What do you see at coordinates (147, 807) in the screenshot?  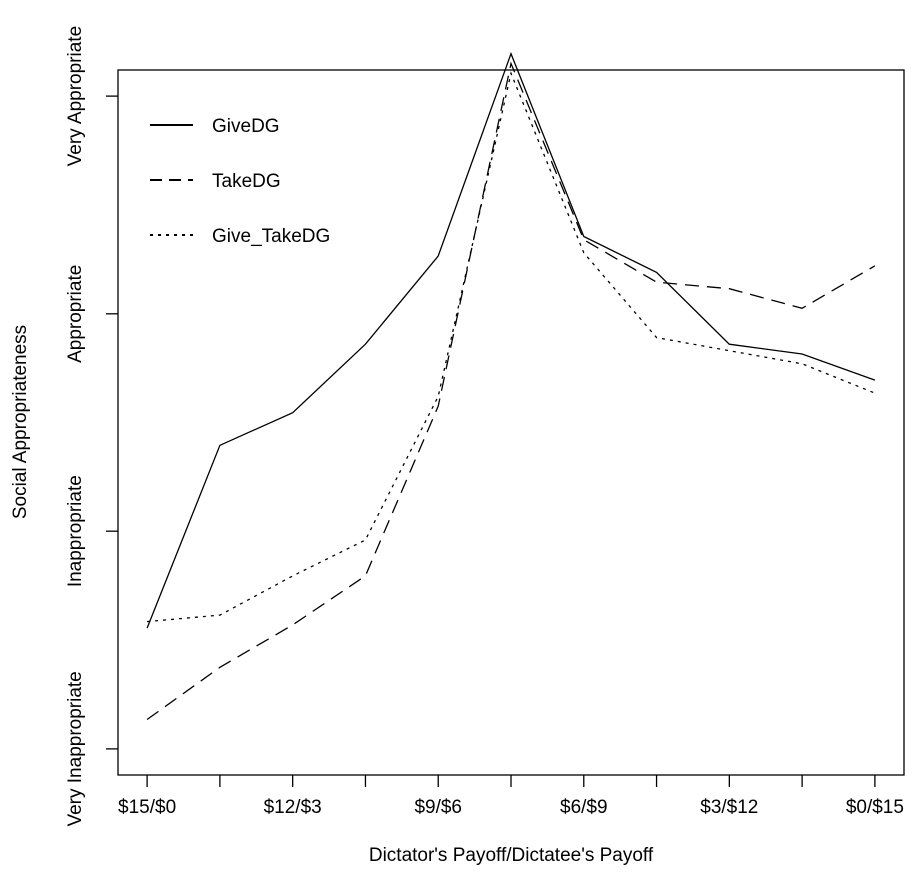 I see `x-tick-label: $15/$0` at bounding box center [147, 807].